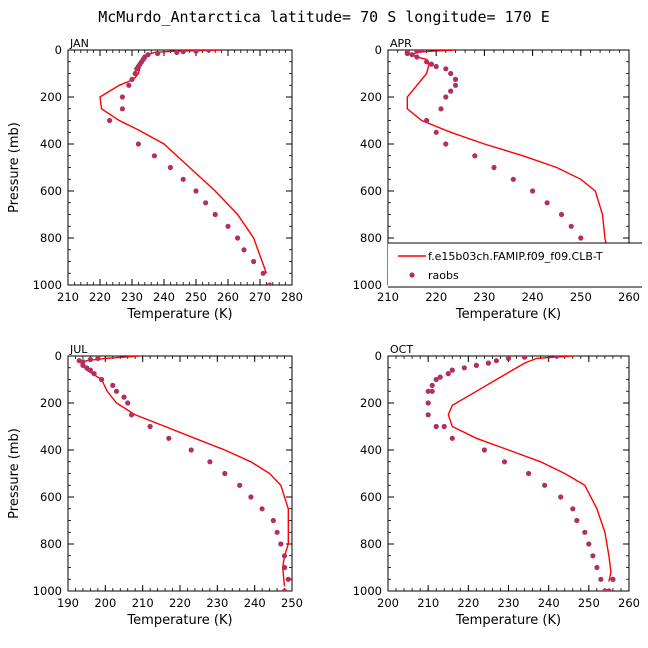 This screenshot has width=648, height=648. Describe the element at coordinates (14, 167) in the screenshot. I see `y-axis-title: Pressure (mb)` at that location.